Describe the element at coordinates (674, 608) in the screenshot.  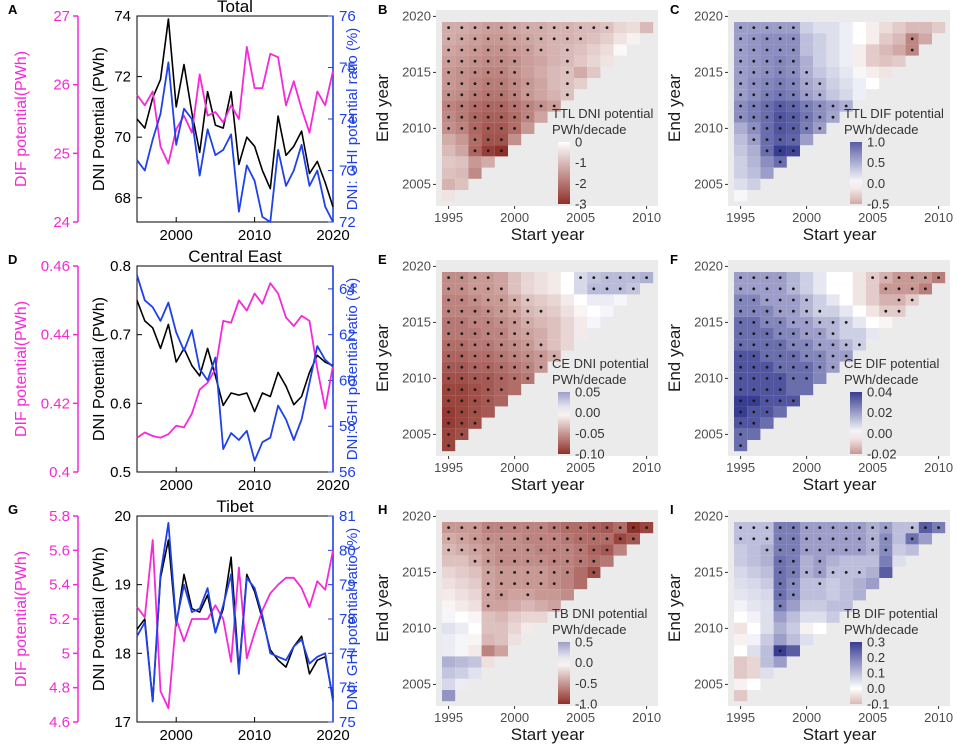
I see `y-axis-title: End year` at that location.